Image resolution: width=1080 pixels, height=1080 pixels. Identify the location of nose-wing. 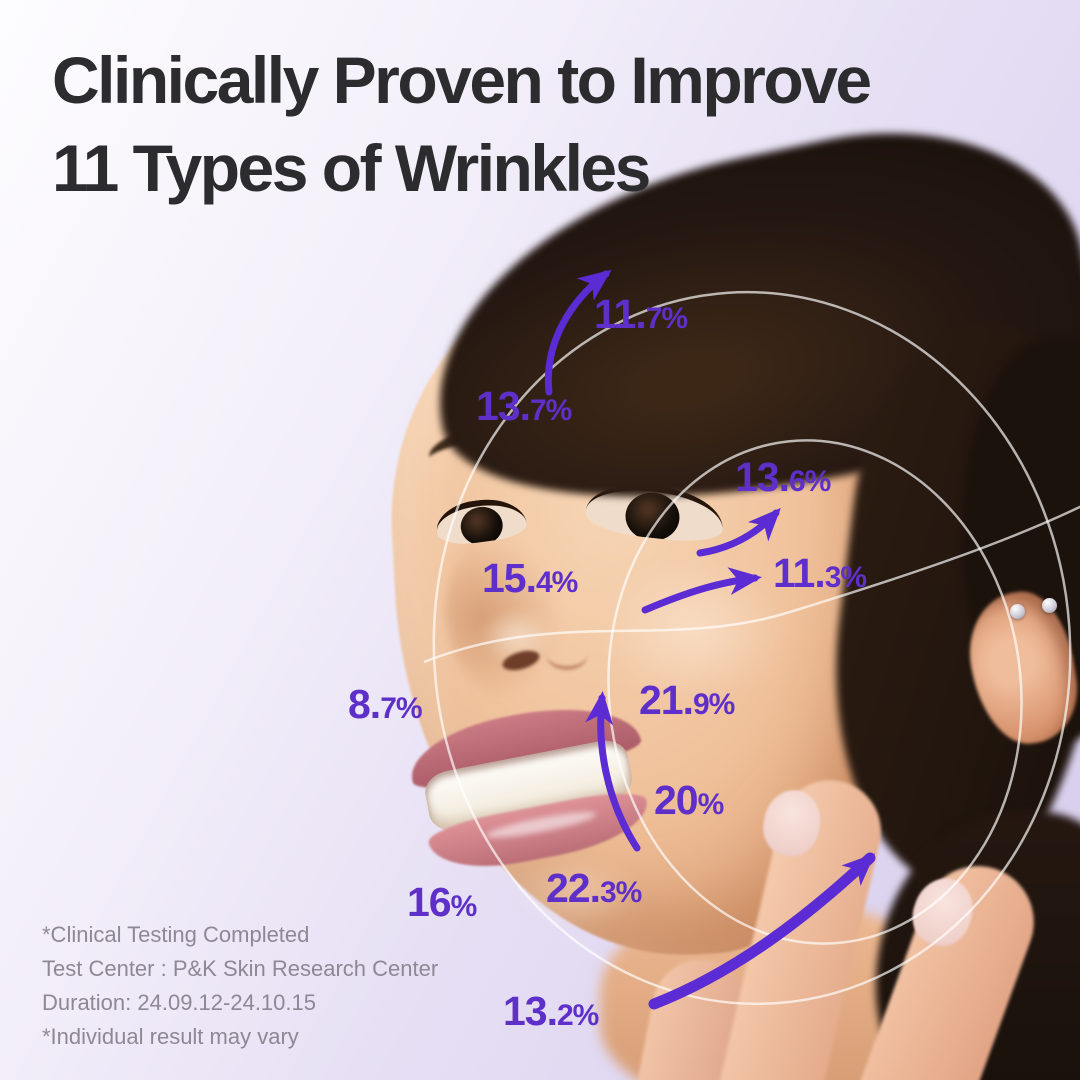
(567, 654).